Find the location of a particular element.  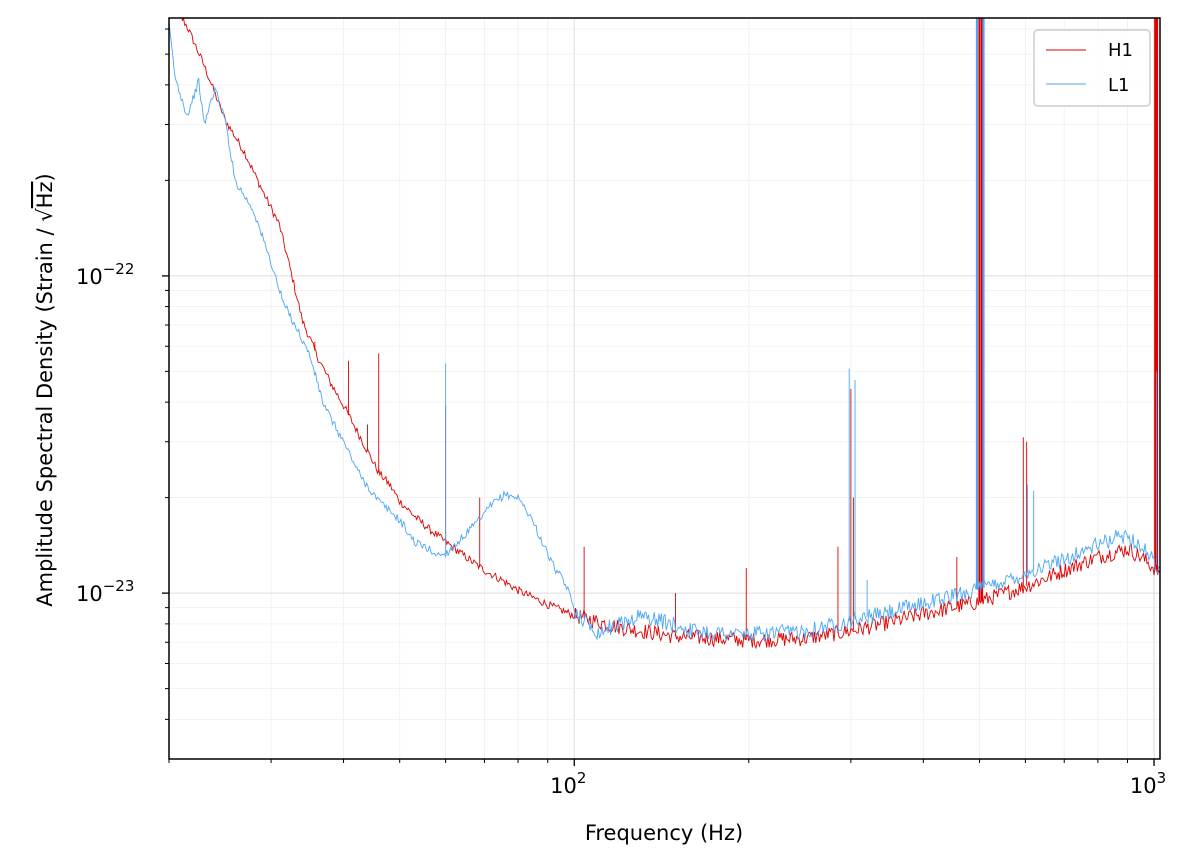

y-axis-label-suffix: ) is located at coordinates (45, 177).